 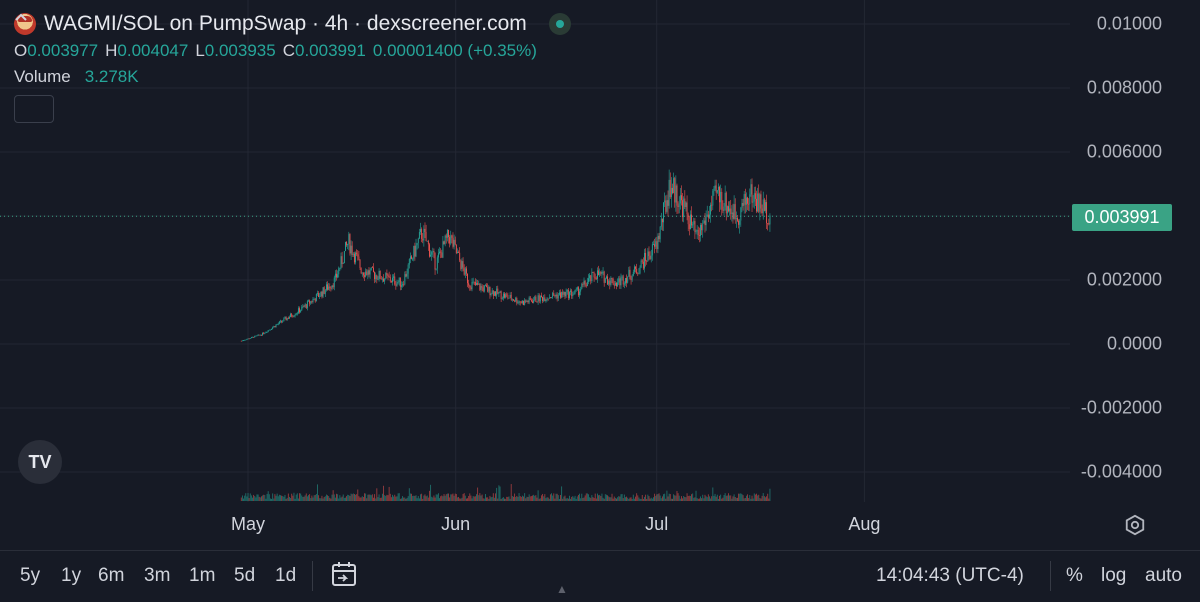 What do you see at coordinates (1163, 575) in the screenshot?
I see `auto-mode-button: auto` at bounding box center [1163, 575].